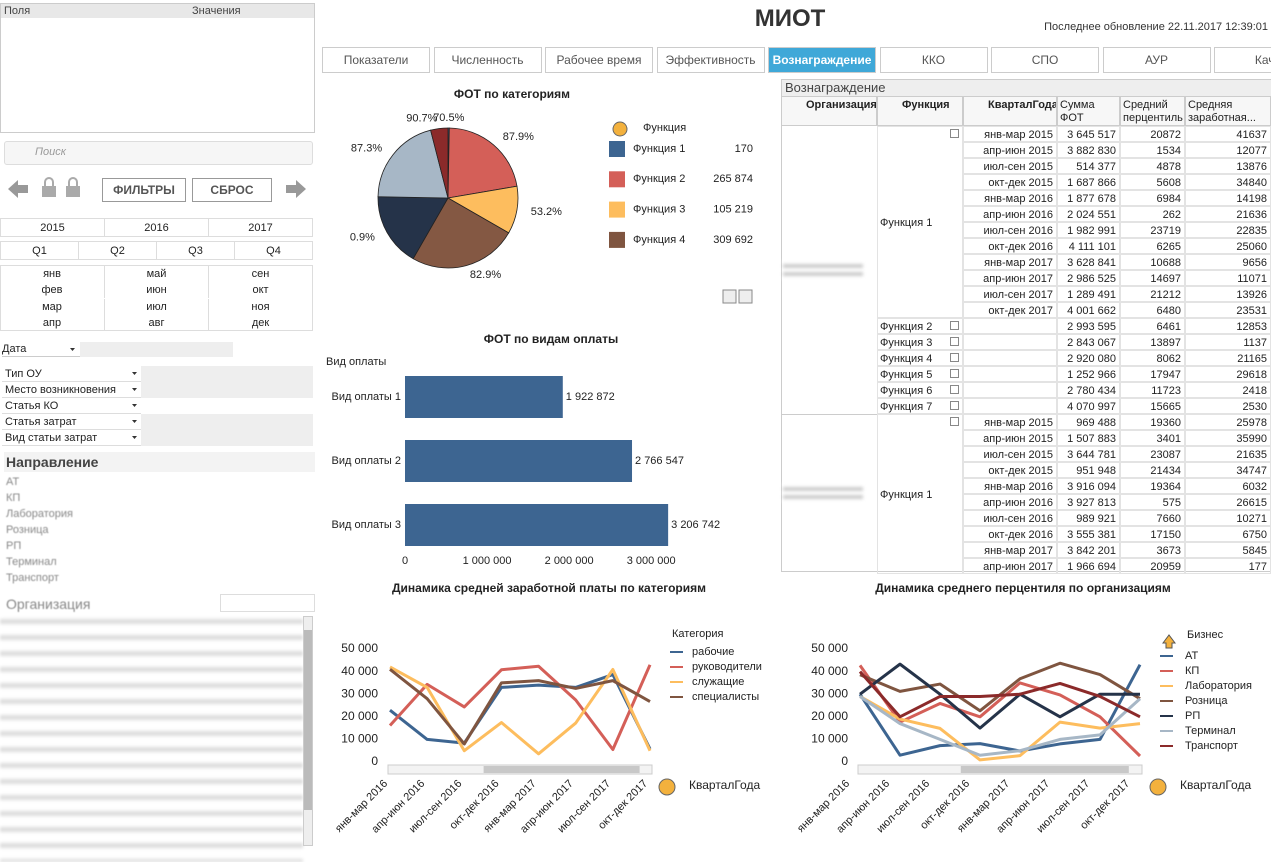 The width and height of the screenshot is (1271, 862). Describe the element at coordinates (920, 111) in the screenshot. I see `column-header: Функция` at that location.